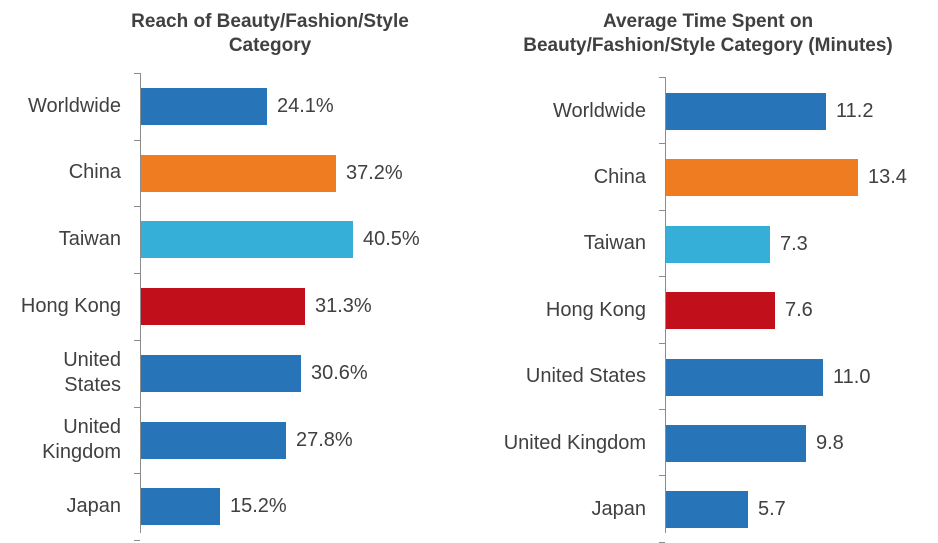 This screenshot has width=938, height=543. I want to click on value-label: 7.6, so click(799, 310).